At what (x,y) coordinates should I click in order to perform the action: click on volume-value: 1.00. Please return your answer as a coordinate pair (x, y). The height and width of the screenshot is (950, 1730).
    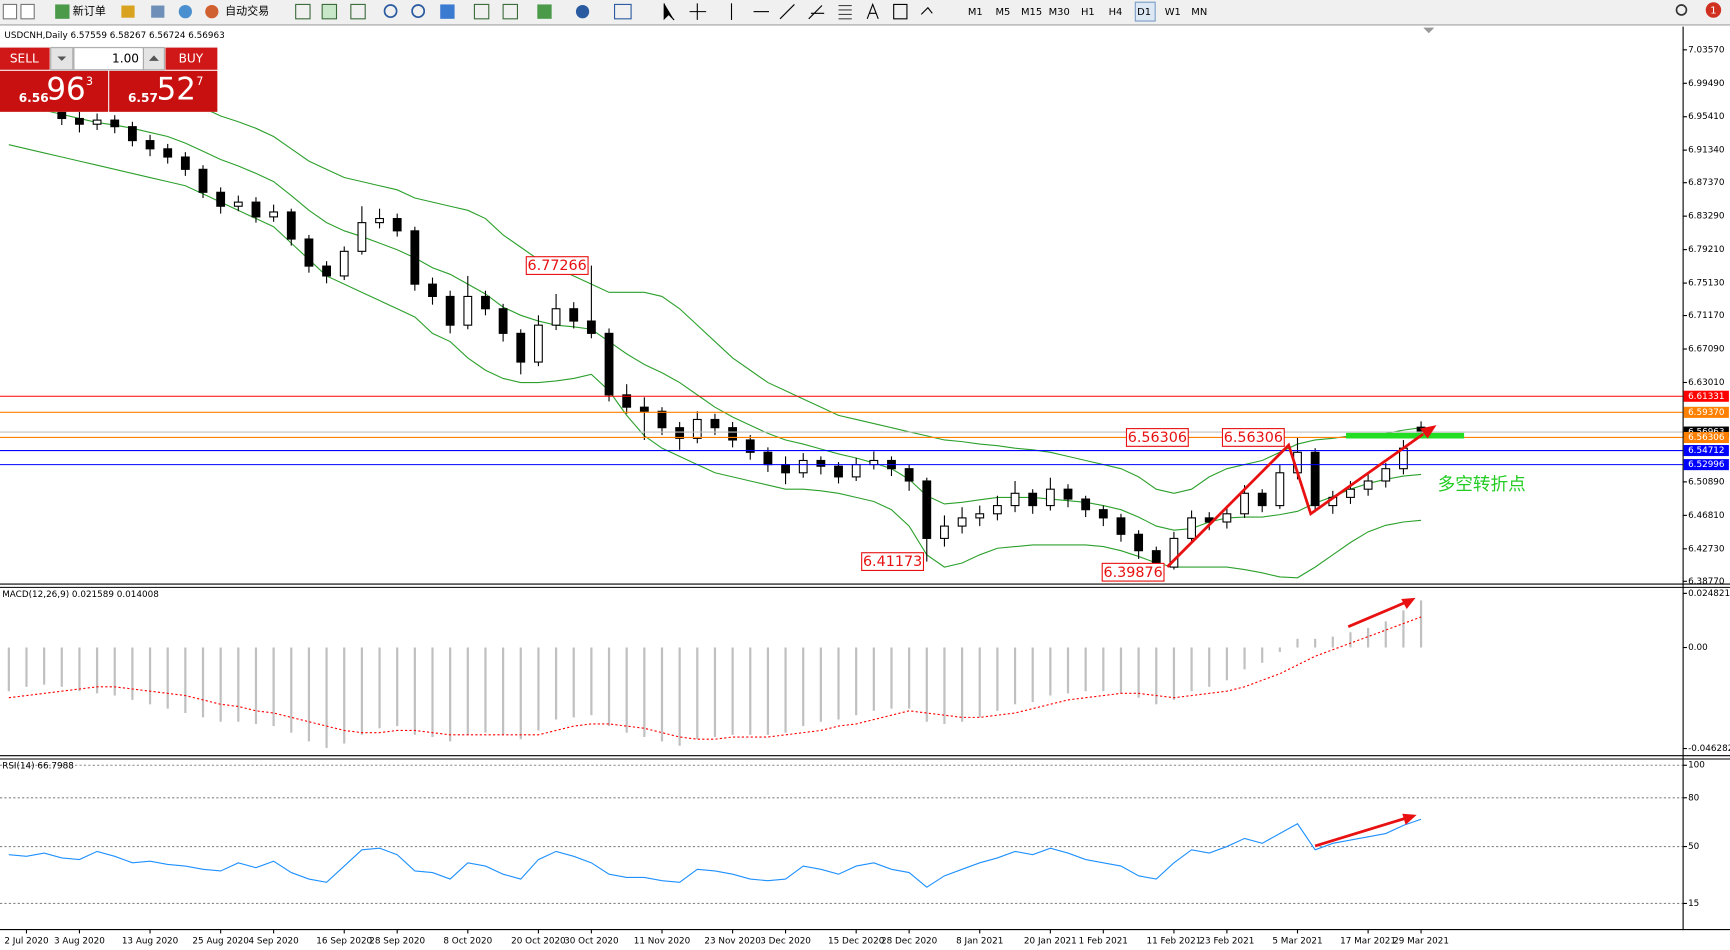
    Looking at the image, I should click on (125, 59).